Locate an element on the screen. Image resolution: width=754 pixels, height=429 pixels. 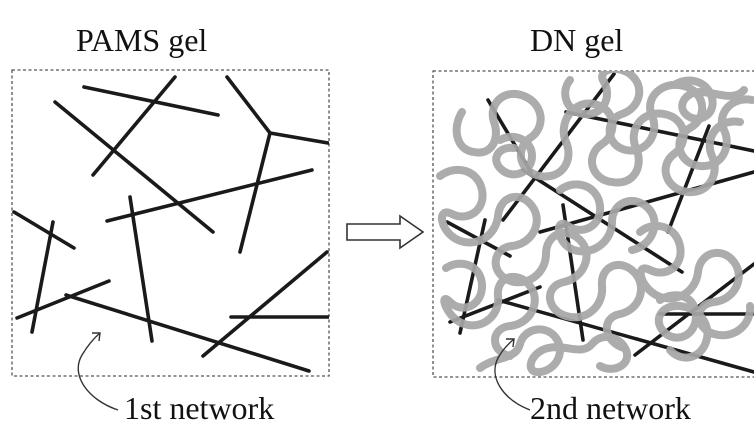
panel-caption-1st-network: 1st network is located at coordinates (199, 408).